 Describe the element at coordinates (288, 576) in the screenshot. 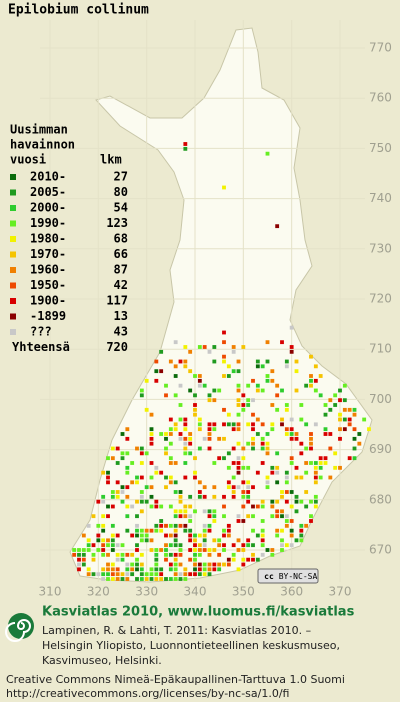

I see `badge-box` at that location.